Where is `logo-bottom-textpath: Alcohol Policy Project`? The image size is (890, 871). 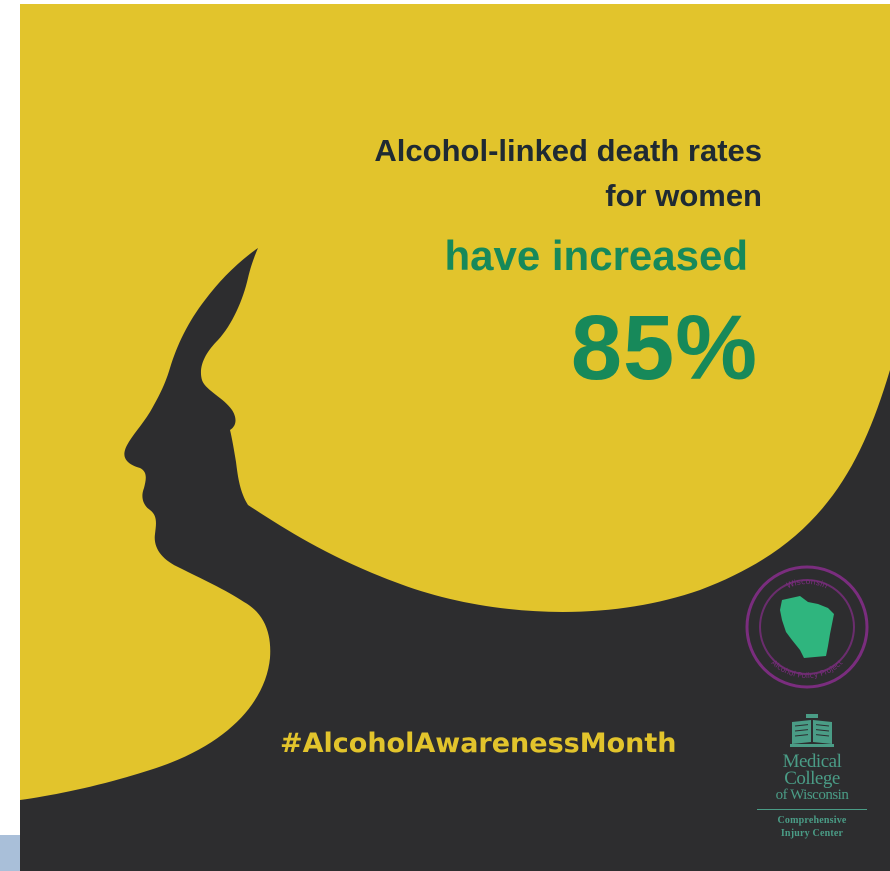 logo-bottom-textpath: Alcohol Policy Project is located at coordinates (807, 669).